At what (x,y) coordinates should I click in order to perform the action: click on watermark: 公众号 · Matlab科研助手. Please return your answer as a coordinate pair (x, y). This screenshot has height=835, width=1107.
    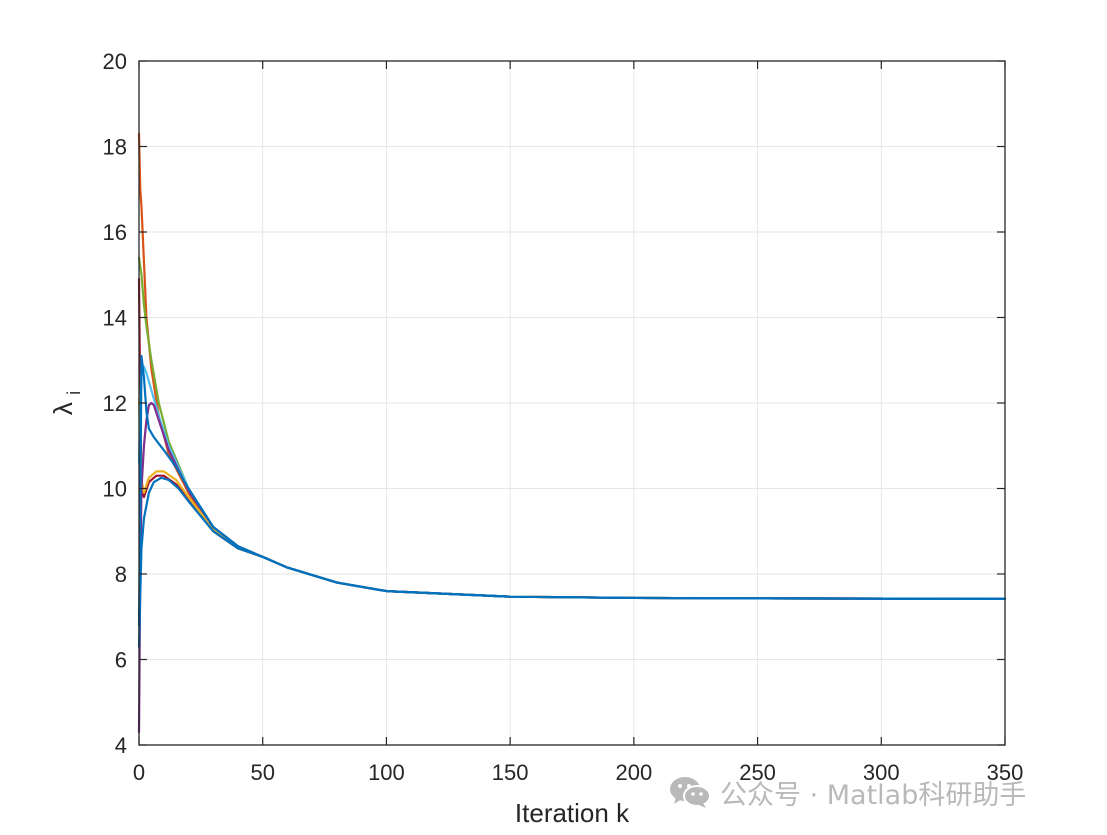
    Looking at the image, I should click on (847, 792).